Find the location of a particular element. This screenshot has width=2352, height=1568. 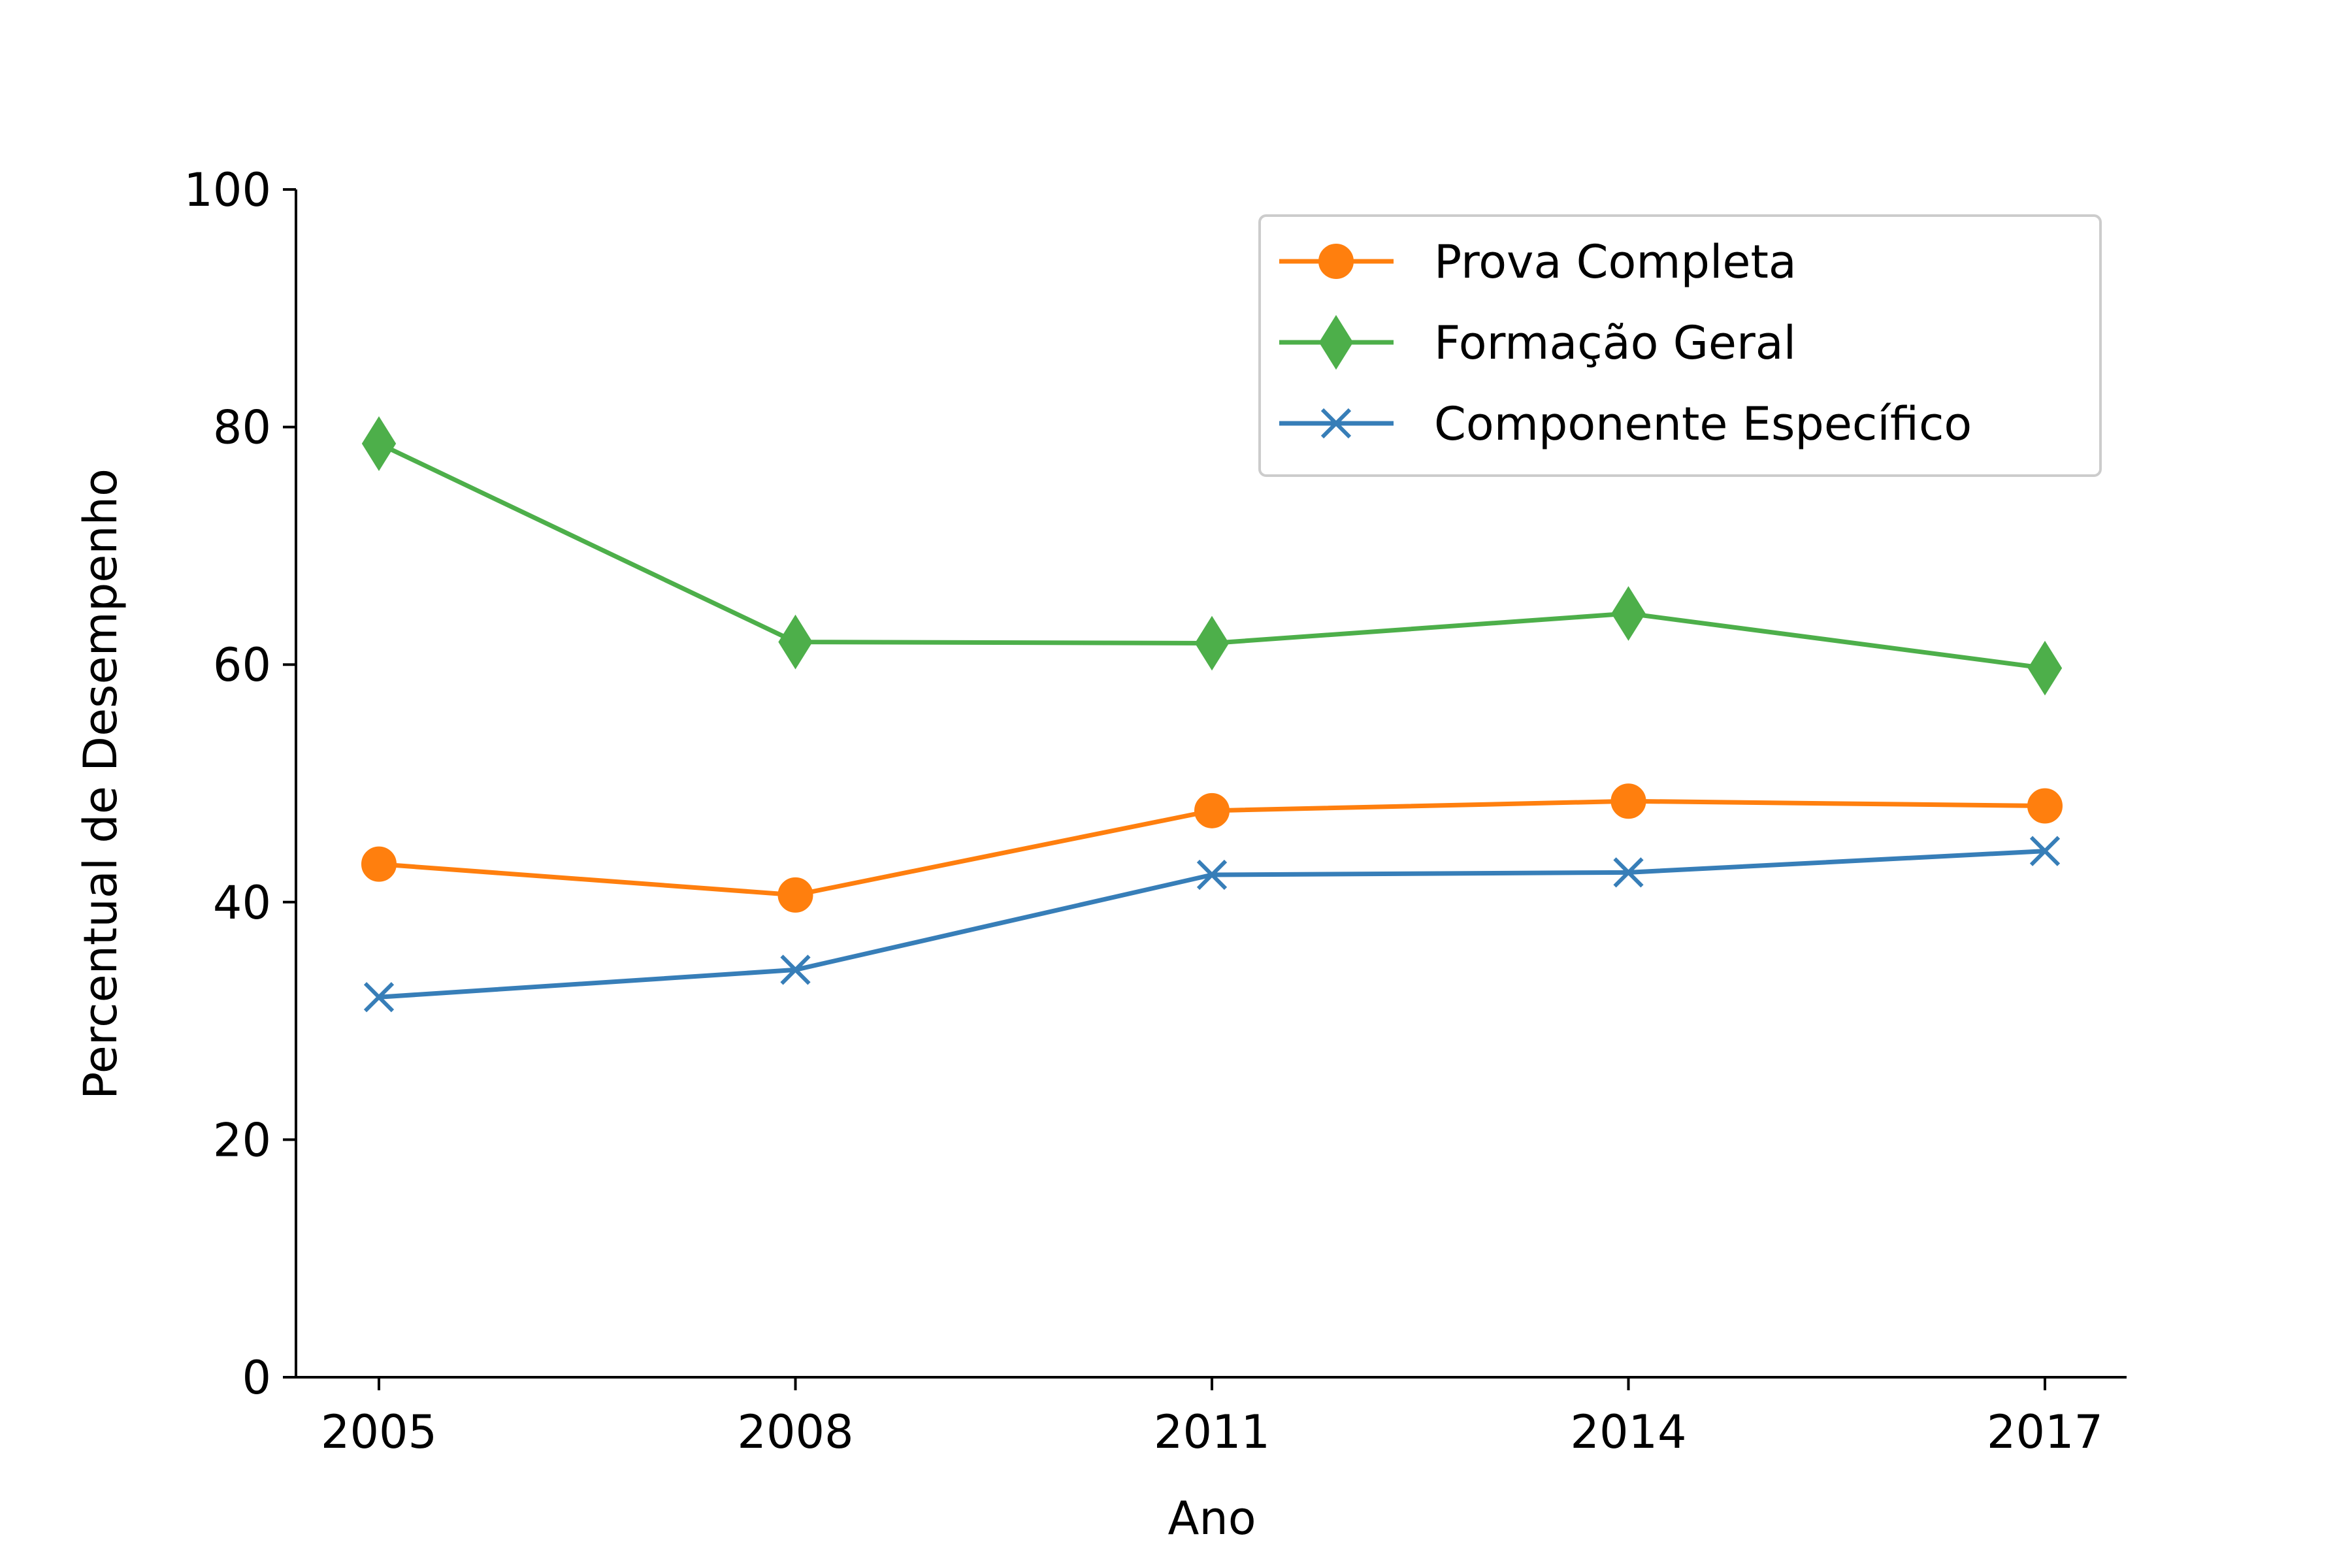

x-tick-label: 2011 is located at coordinates (1212, 1432).